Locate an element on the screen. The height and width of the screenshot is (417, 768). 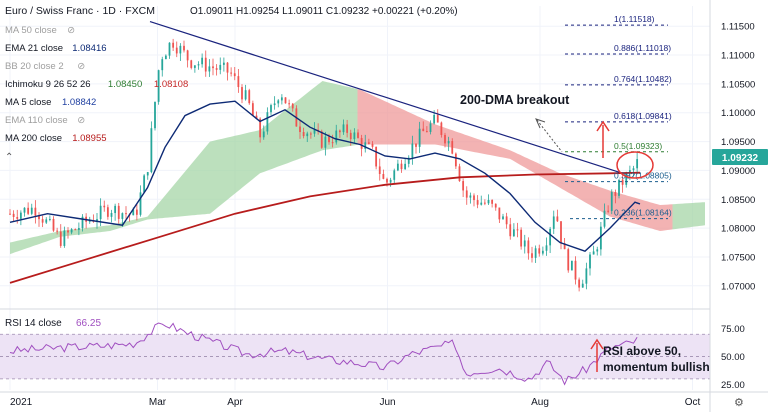
rsi-tick-label: 75.00 is located at coordinates (733, 329).